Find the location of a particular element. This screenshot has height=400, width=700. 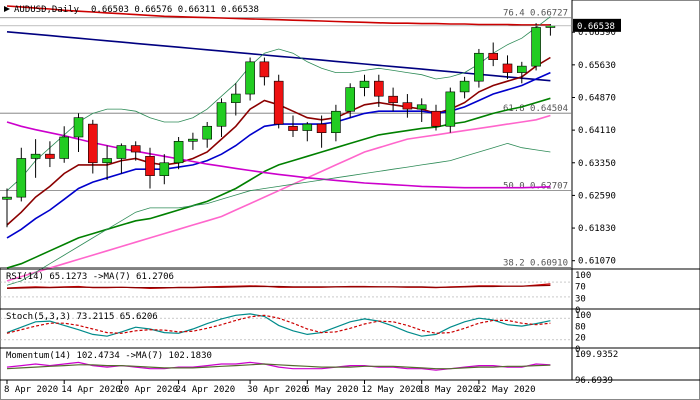

time-label-5: 6 May 2020 is located at coordinates (331, 390).